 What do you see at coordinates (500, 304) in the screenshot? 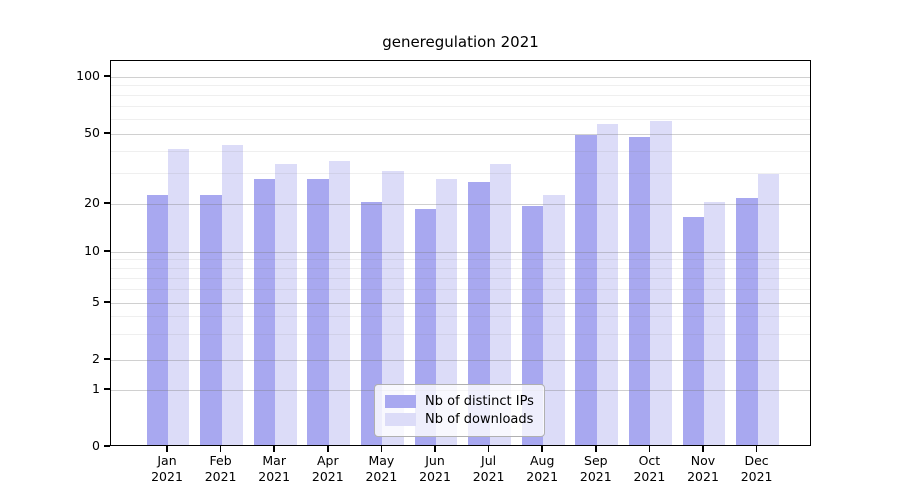
I see `bar-downloads-jul` at bounding box center [500, 304].